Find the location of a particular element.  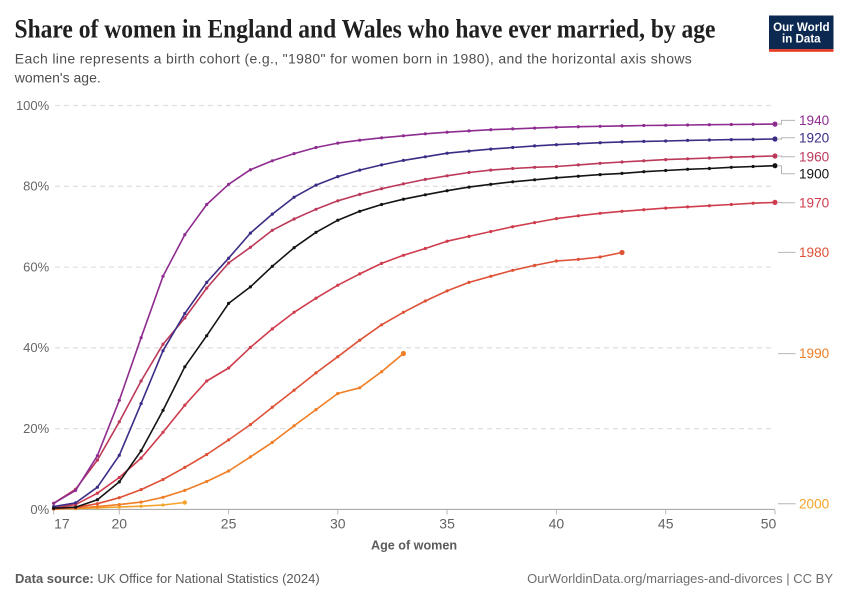

svg-text: 40 is located at coordinates (557, 524).